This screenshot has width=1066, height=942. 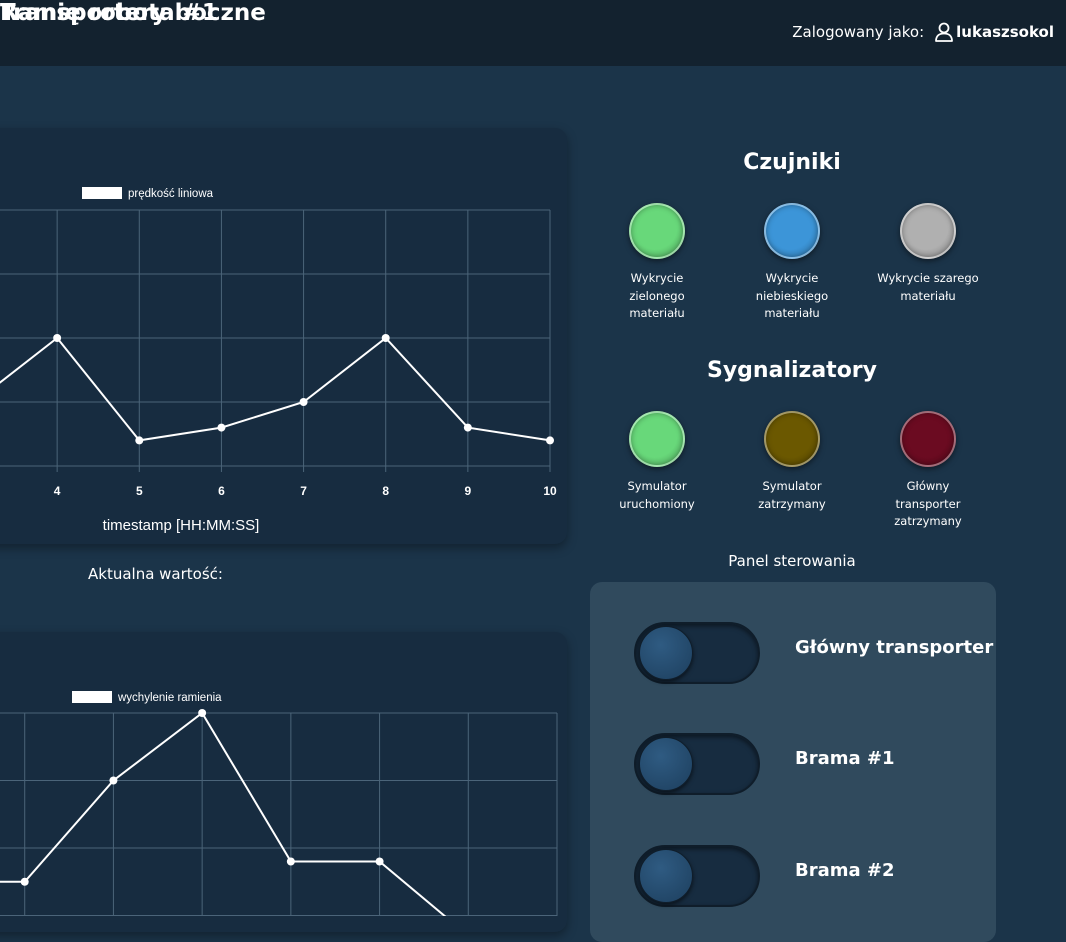 I want to click on sensor-blue-label: Wykrycie niebieskiego materiału, so click(x=792, y=295).